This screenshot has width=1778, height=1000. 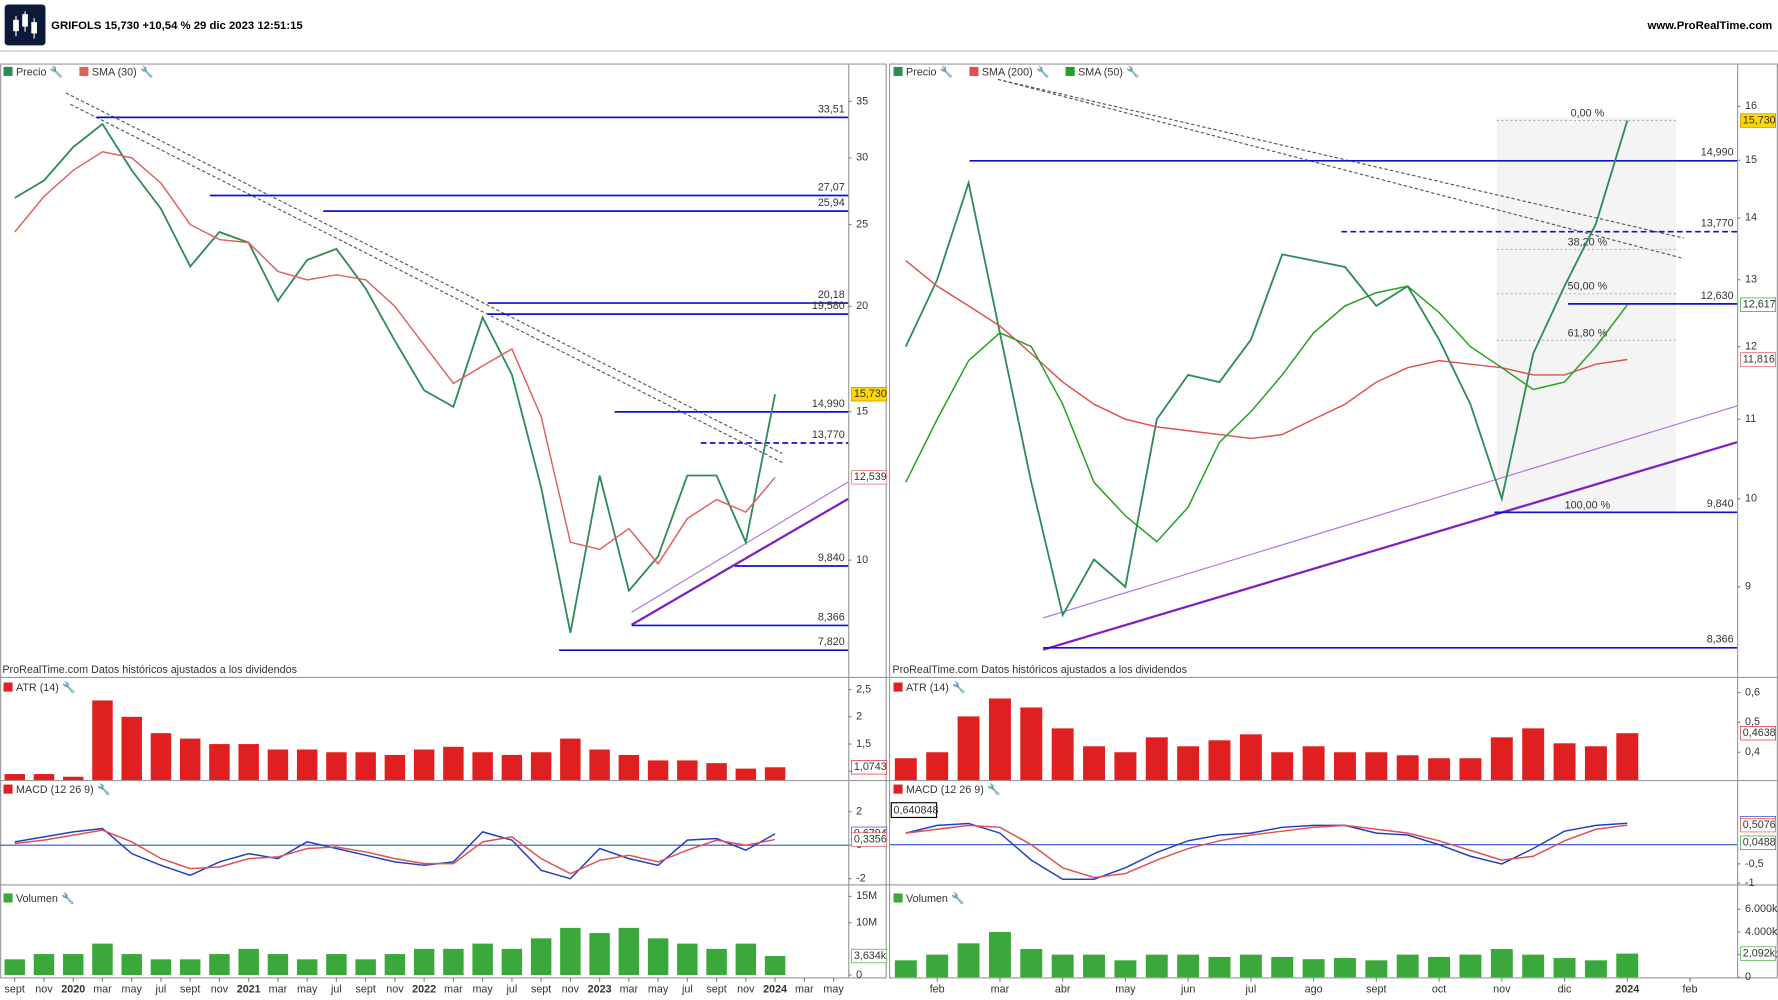 I want to click on fib-label: 0,00 %, so click(x=1588, y=114).